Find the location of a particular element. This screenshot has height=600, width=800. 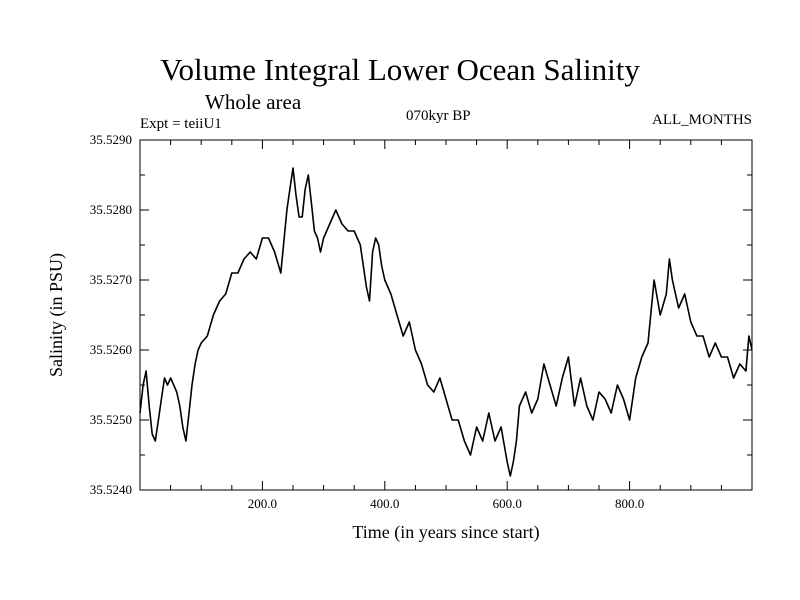

x-tick-label: 600.0 is located at coordinates (507, 503).